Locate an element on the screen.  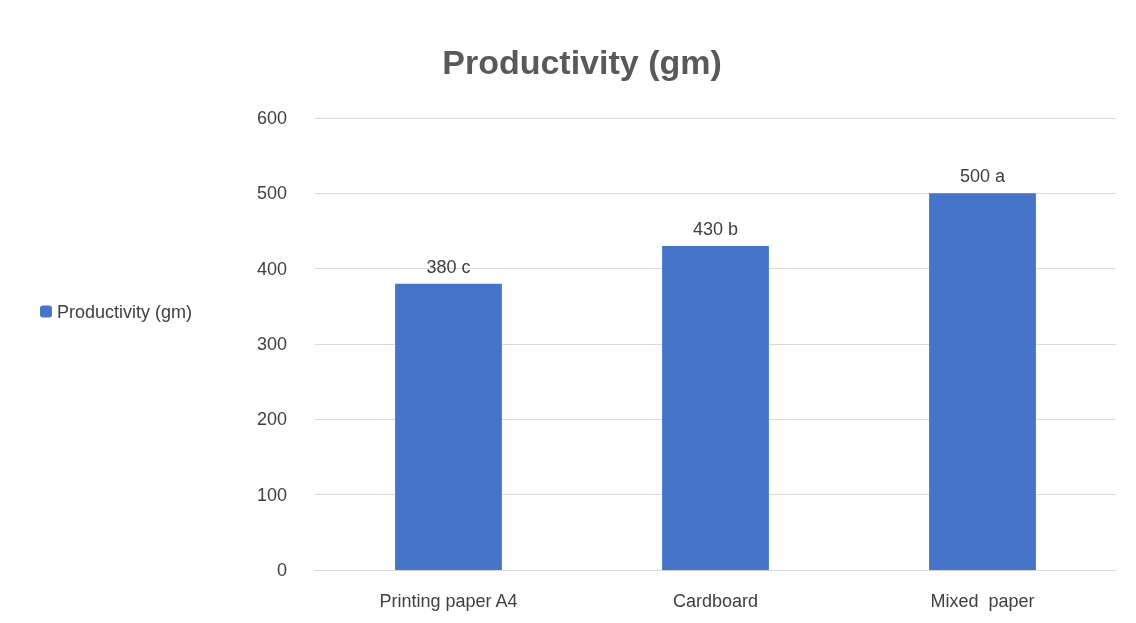
x-tick-label: Cardboard is located at coordinates (715, 601).